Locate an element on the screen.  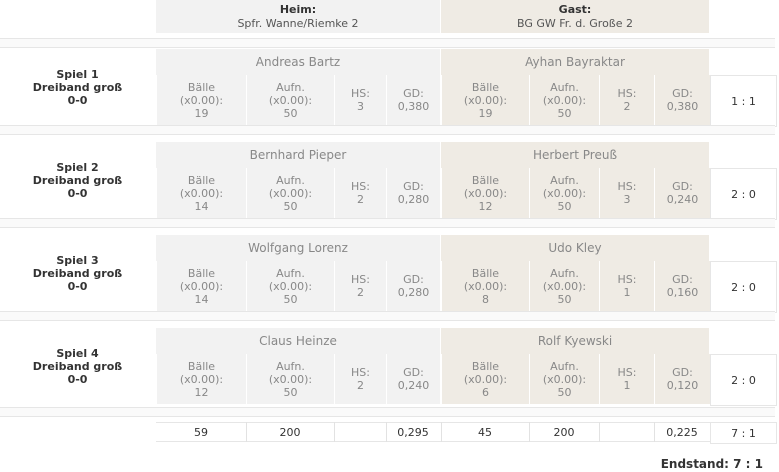
home-balls-cell: Bälle (x0.00): 12 is located at coordinates (201, 379).